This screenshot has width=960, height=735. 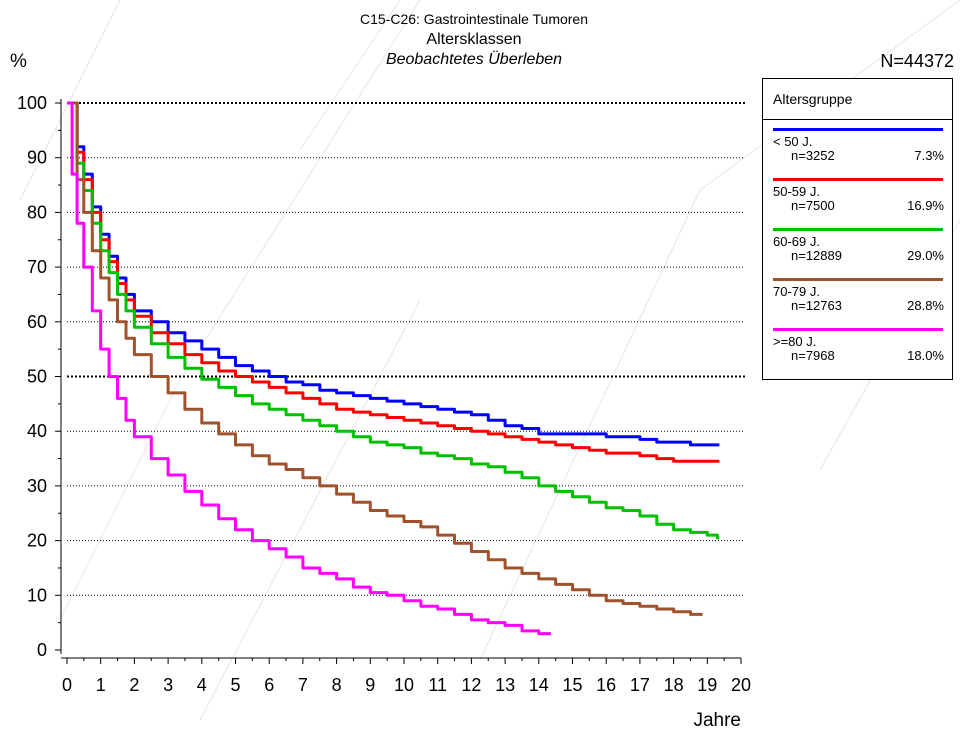 What do you see at coordinates (925, 255) in the screenshot?
I see `legend-entry-percent: 29.0%` at bounding box center [925, 255].